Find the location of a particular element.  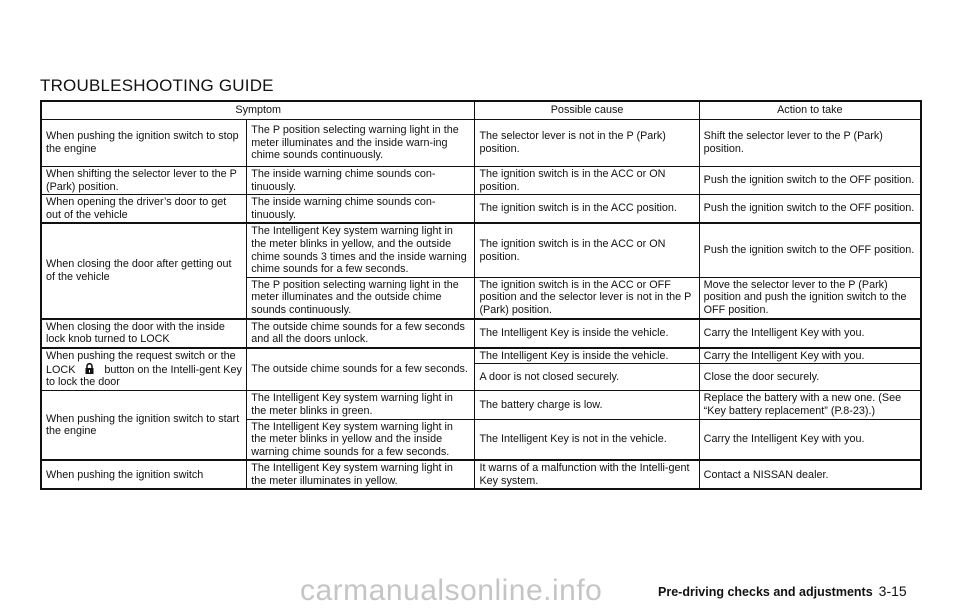

symptom-cell: When pushing the ignition switch is located at coordinates (144, 474).